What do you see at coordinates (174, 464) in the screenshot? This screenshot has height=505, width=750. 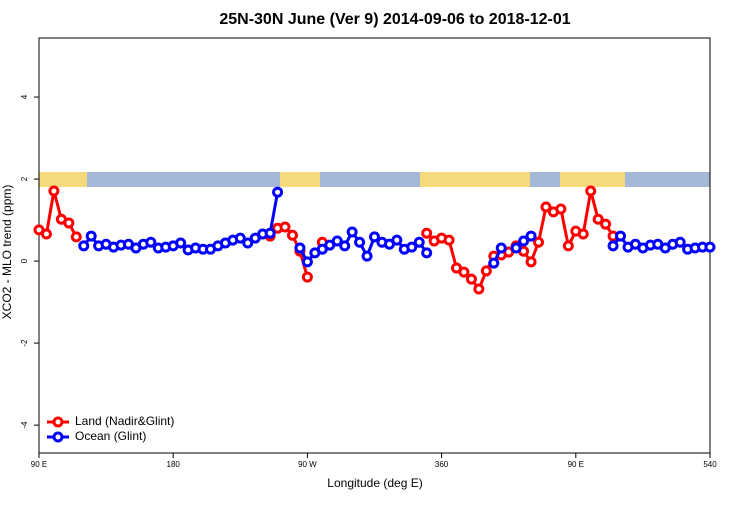 I see `x-tick-label: 180` at bounding box center [174, 464].